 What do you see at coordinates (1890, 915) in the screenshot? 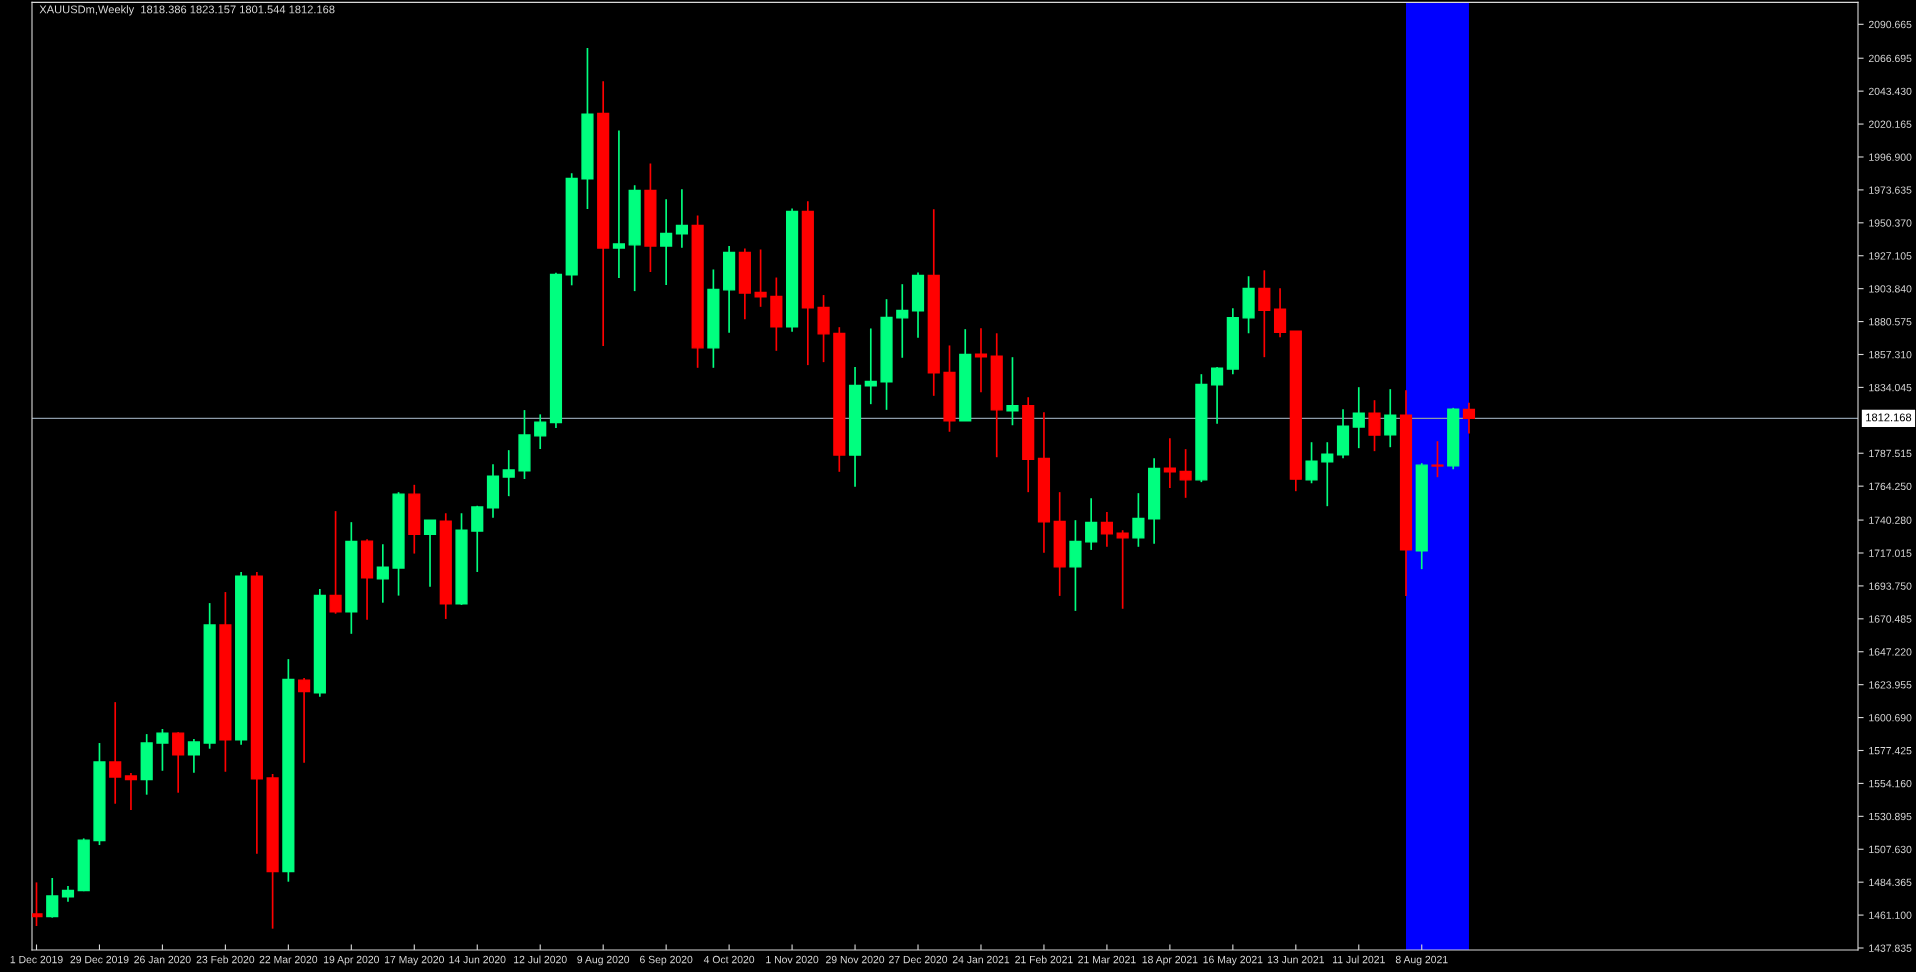
I see `y-tick-label: 1461.100` at bounding box center [1890, 915].